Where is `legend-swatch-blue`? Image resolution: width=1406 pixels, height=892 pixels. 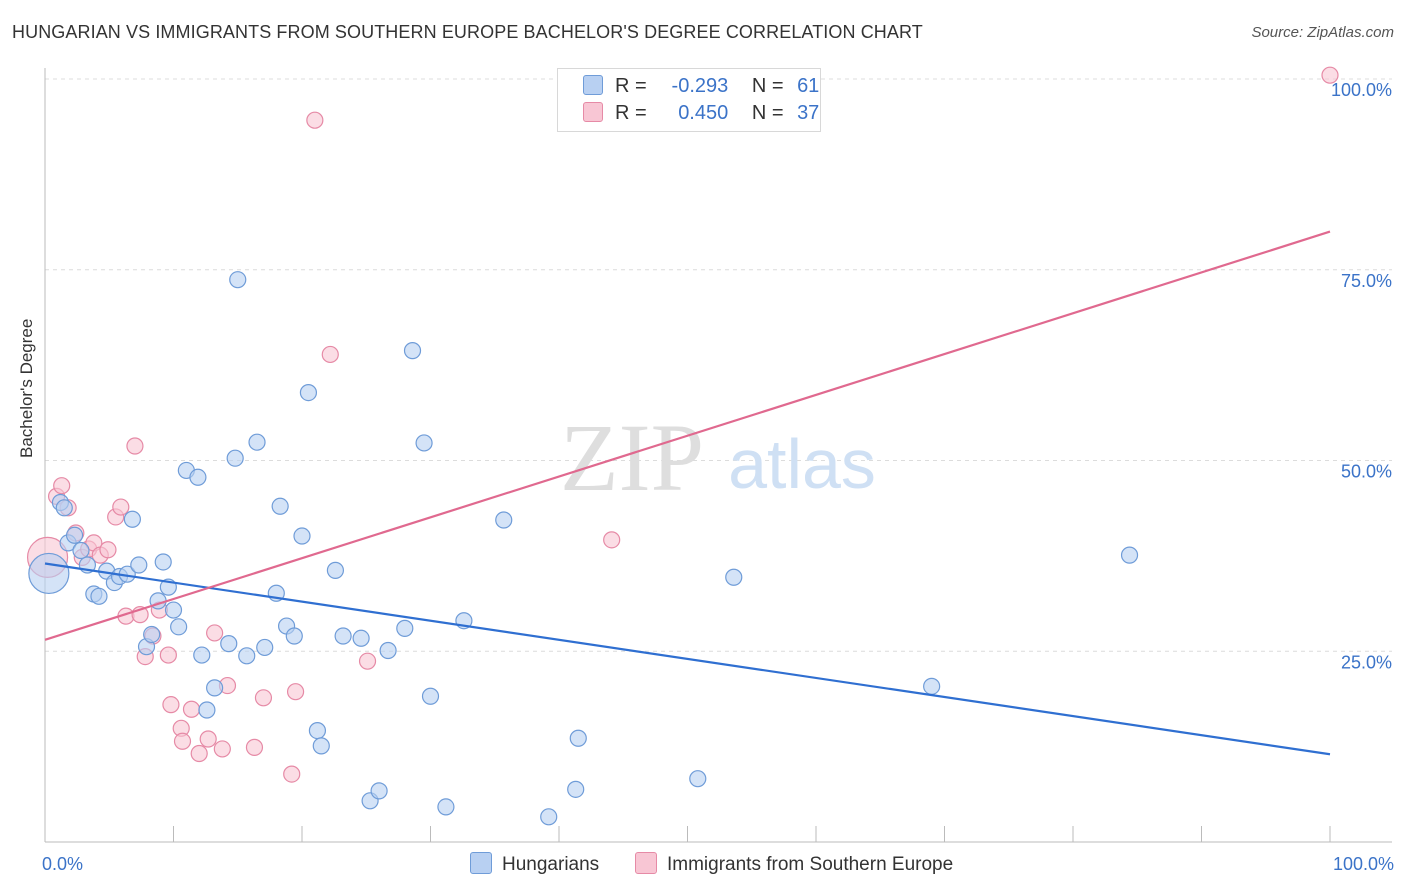 legend-swatch-blue is located at coordinates (593, 85).